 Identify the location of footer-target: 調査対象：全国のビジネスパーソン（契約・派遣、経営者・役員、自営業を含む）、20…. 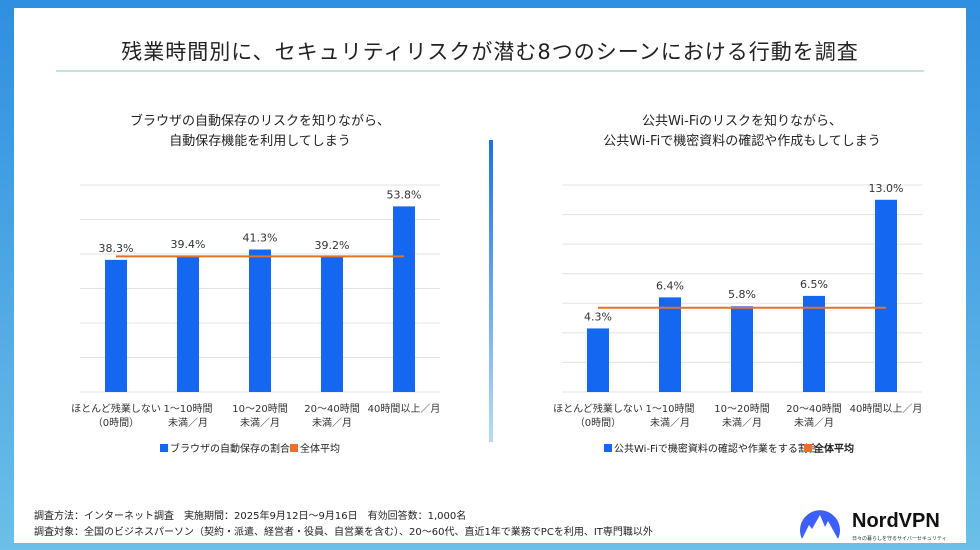
(343, 532).